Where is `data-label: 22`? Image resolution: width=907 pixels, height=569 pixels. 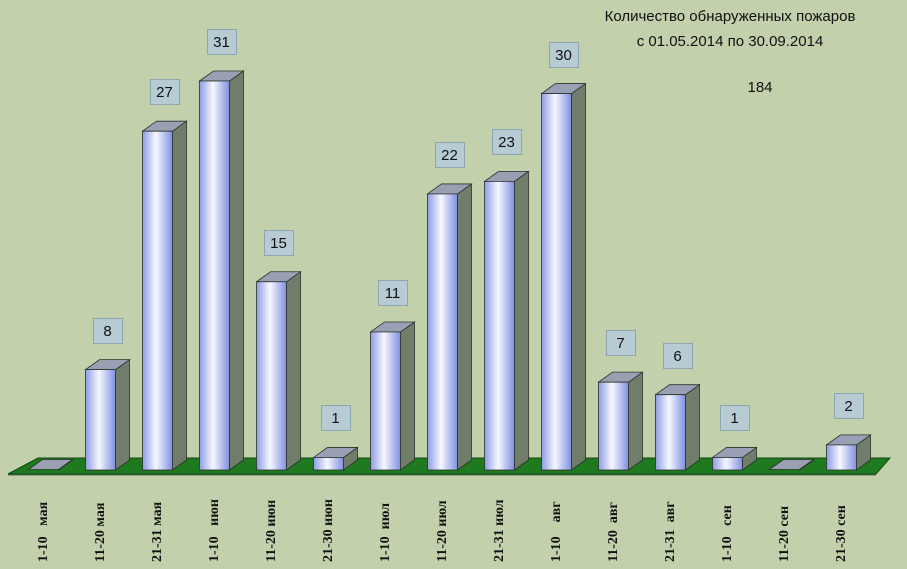
data-label: 22 is located at coordinates (449, 154).